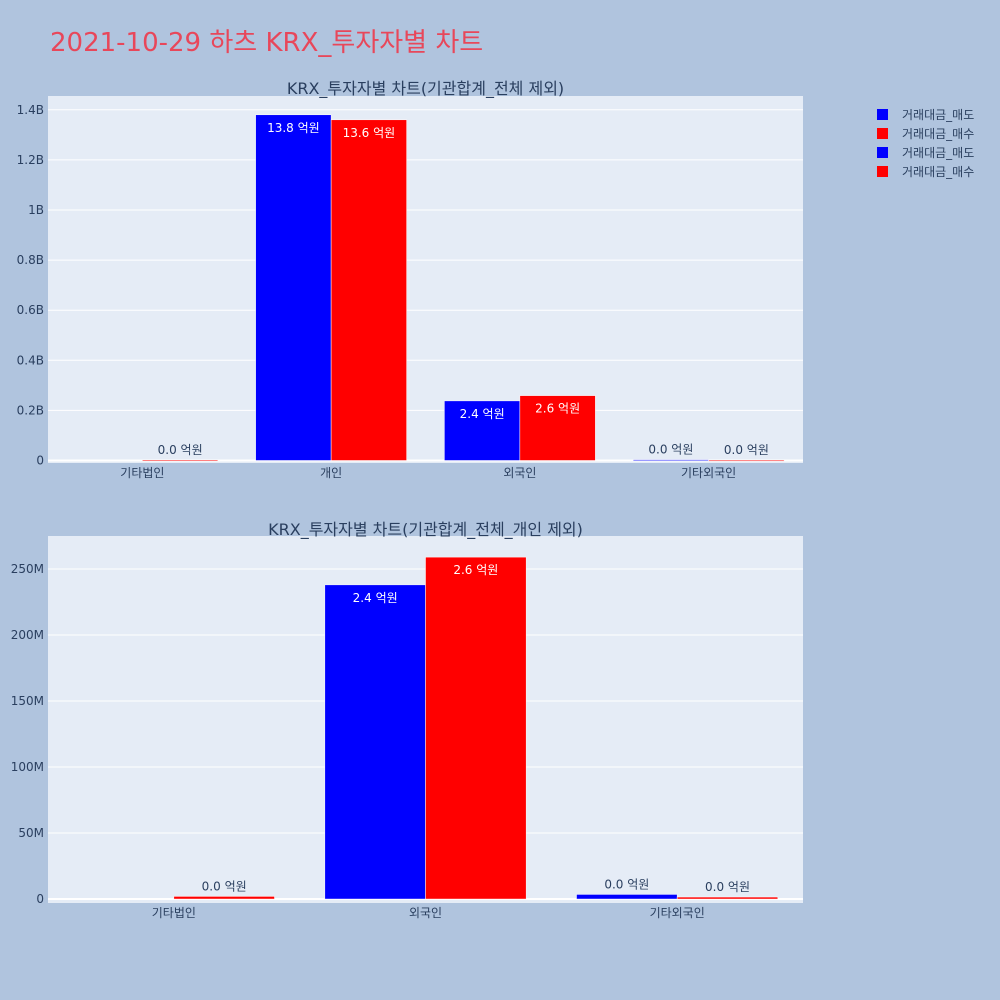  What do you see at coordinates (30, 360) in the screenshot?
I see `y-tick-label: 0.4B` at bounding box center [30, 360].